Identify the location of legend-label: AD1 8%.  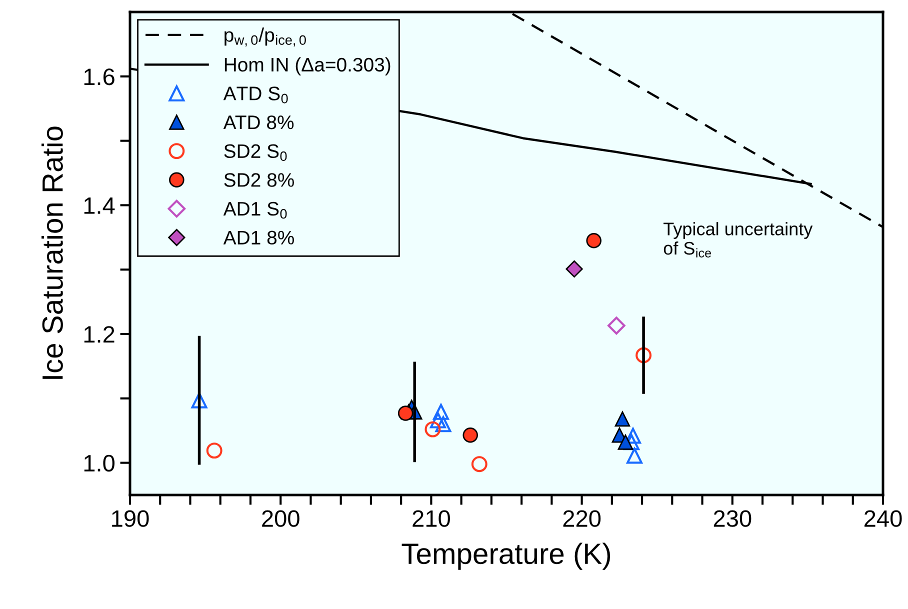
(258, 237).